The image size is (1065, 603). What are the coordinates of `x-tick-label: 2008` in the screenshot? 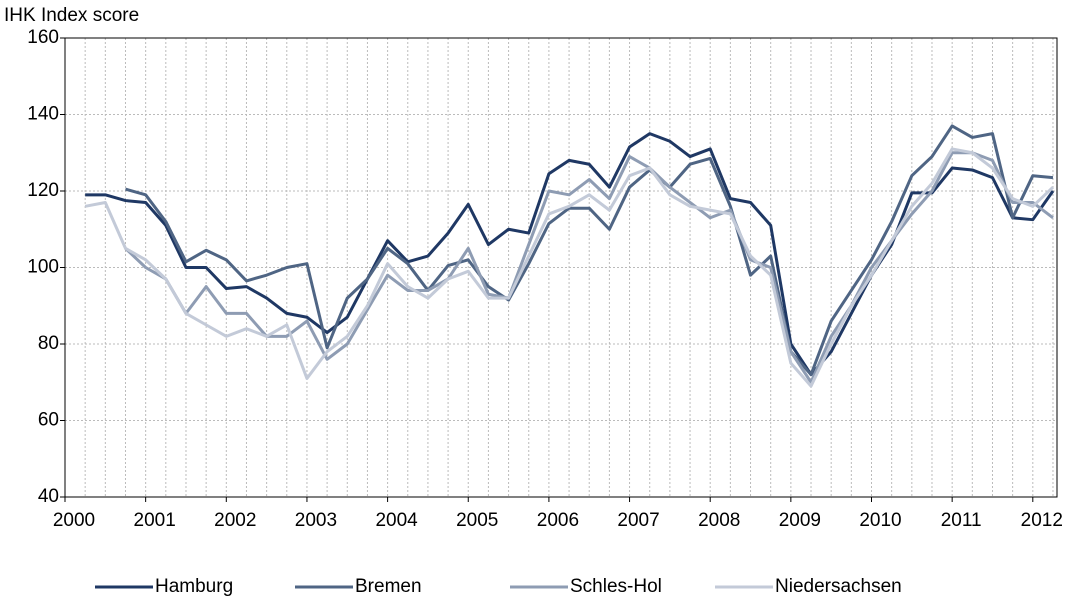 It's located at (719, 520).